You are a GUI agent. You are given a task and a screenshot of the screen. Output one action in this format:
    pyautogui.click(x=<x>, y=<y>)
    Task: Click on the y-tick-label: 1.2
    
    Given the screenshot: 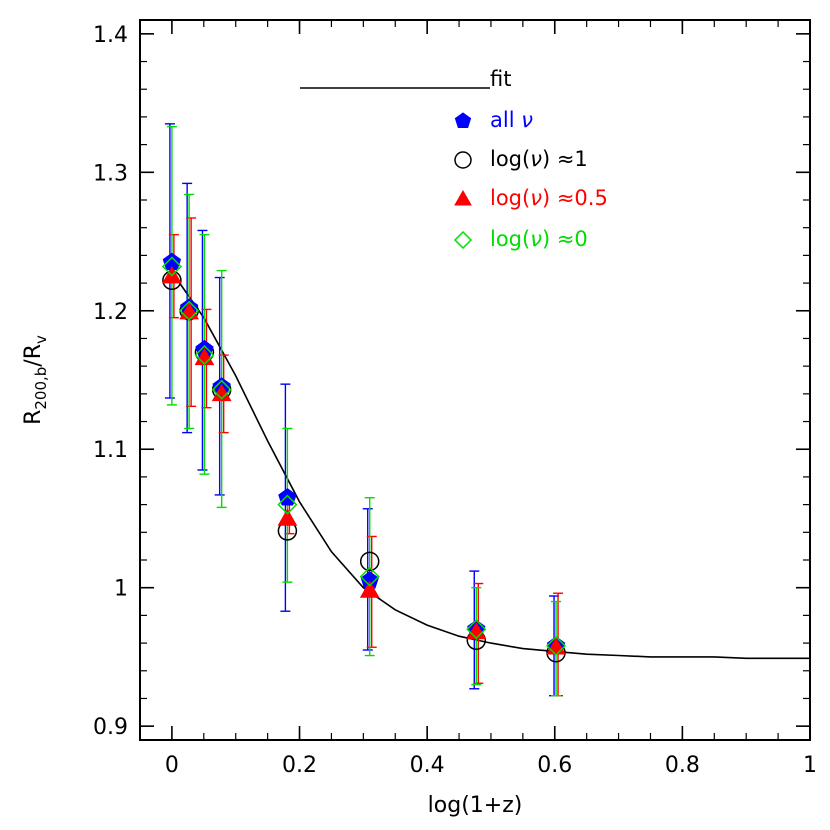 What is the action you would take?
    pyautogui.click(x=110, y=312)
    